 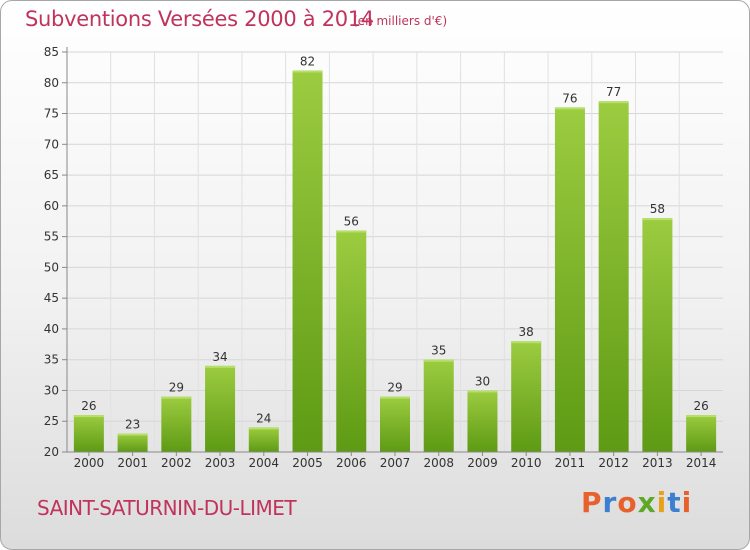 I want to click on x-tick-label: 2012, so click(x=613, y=463).